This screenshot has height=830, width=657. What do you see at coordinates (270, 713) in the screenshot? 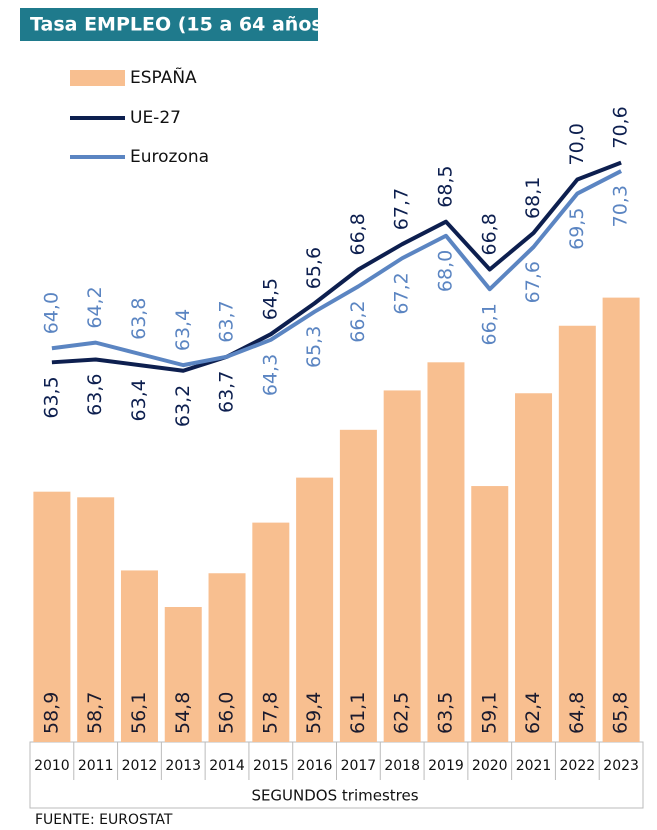
I see `data-label: 57,8` at bounding box center [270, 713].